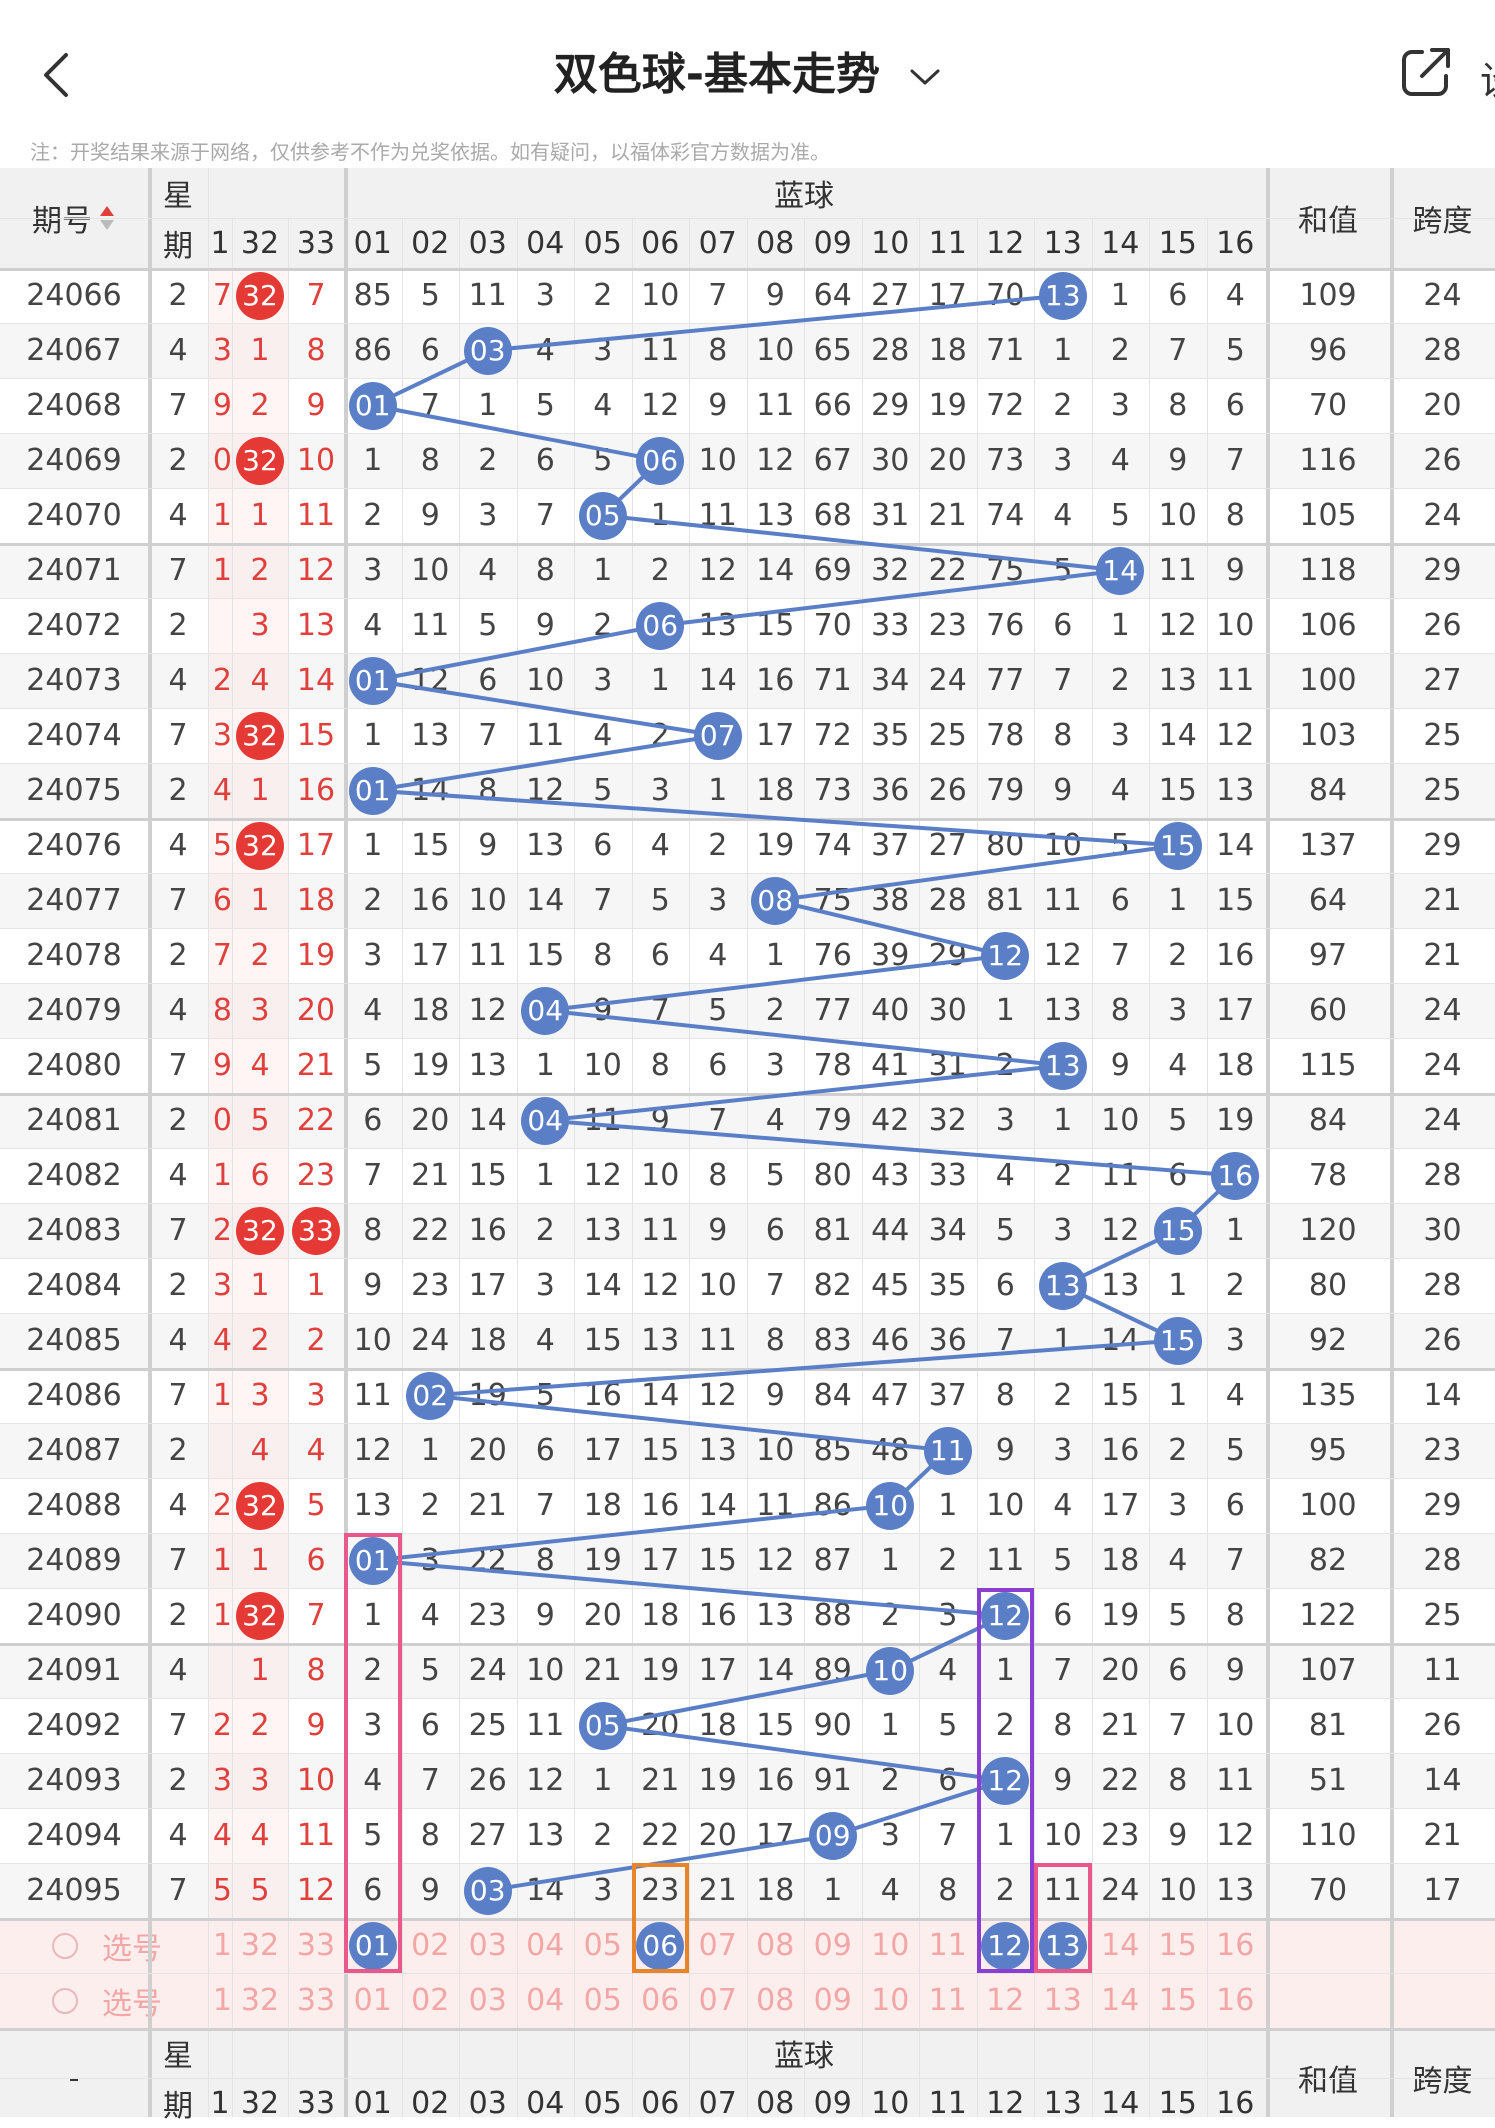 Image resolution: width=1495 pixels, height=2128 pixels. I want to click on period-cell: 24091, so click(74, 1670).